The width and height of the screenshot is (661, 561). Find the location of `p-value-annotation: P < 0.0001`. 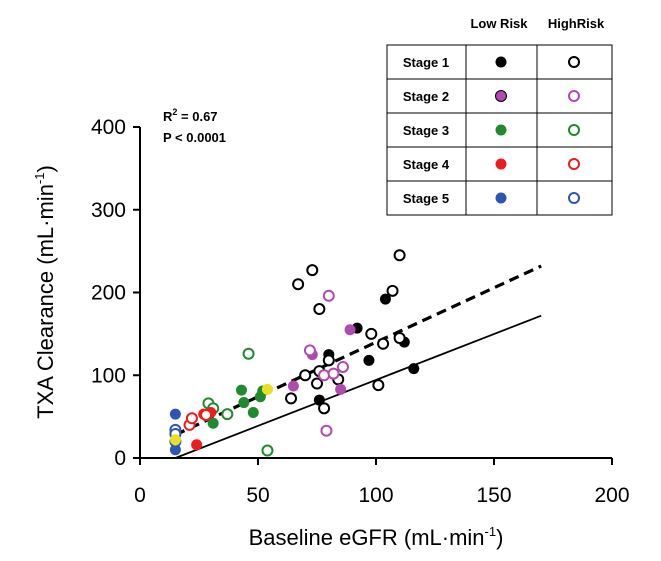

p-value-annotation: P < 0.0001 is located at coordinates (194, 137).